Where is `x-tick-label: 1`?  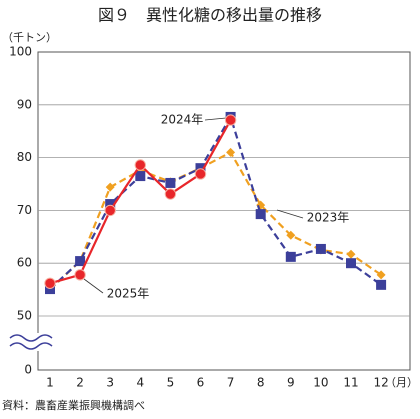
x-tick-label: 1 is located at coordinates (50, 383).